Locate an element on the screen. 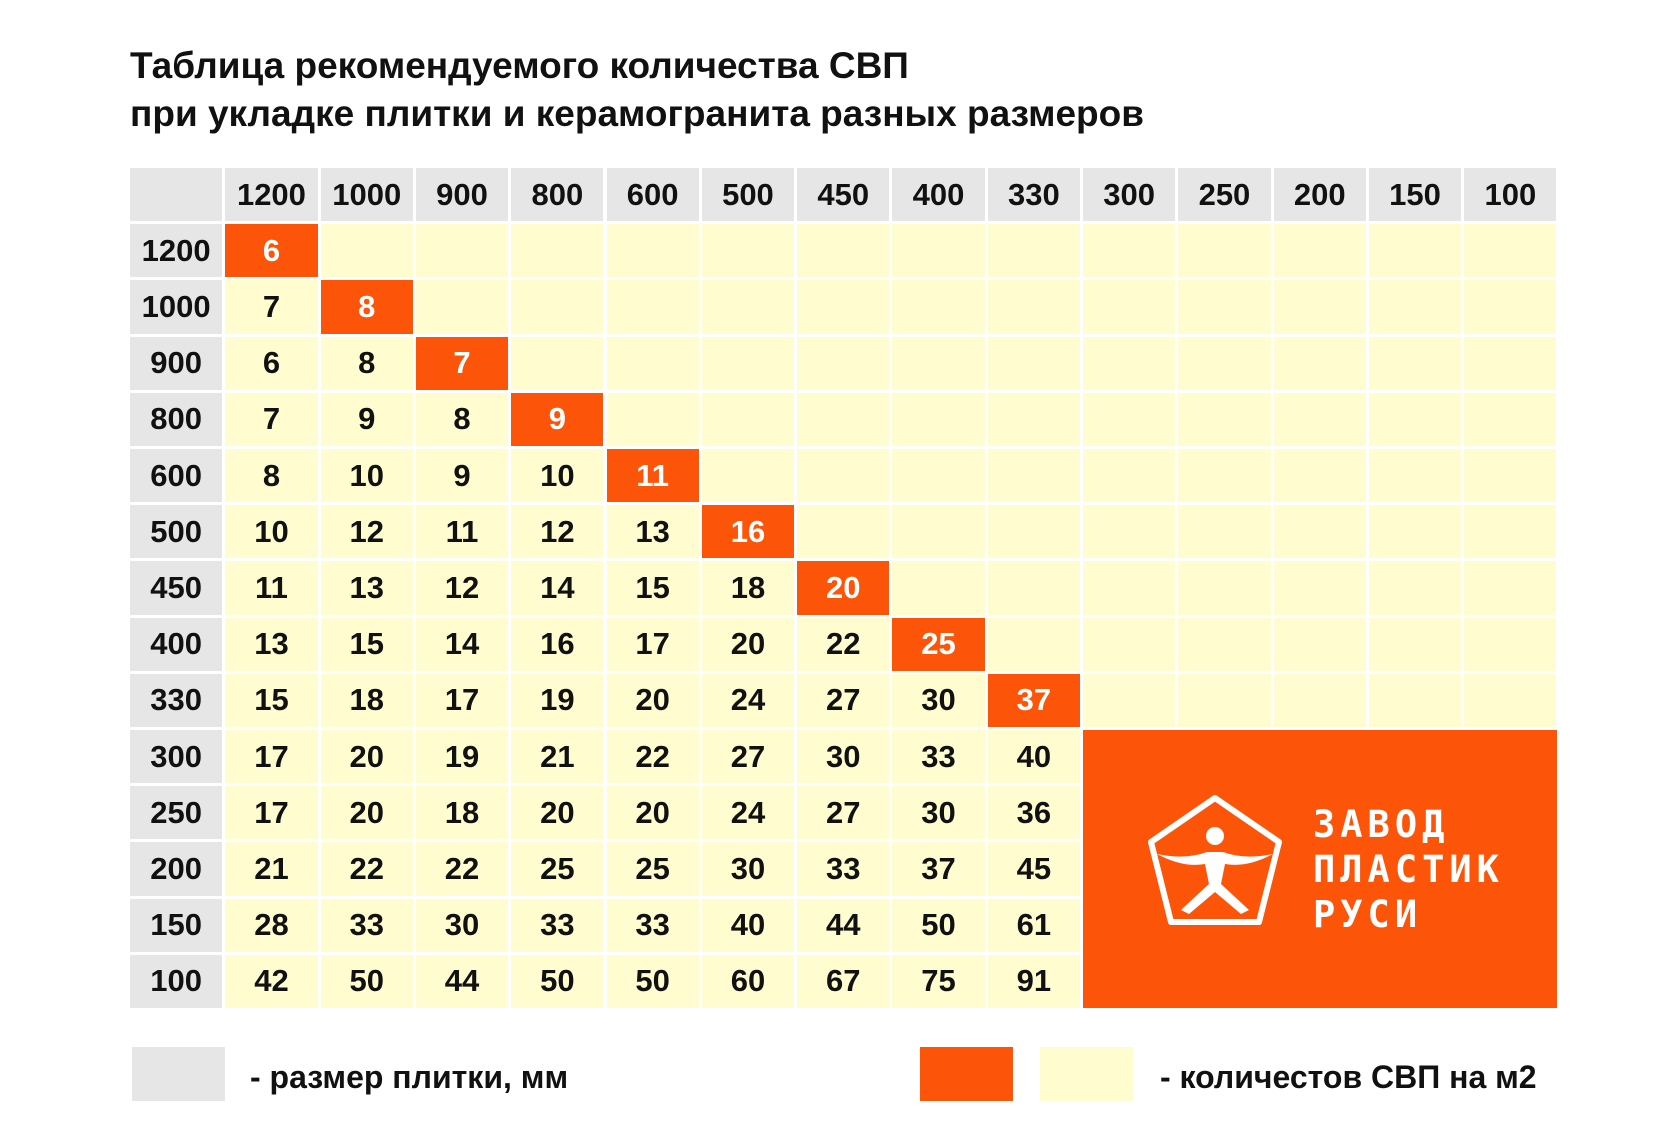  logo-text-line: ПЛАСТИК is located at coordinates (1408, 869).